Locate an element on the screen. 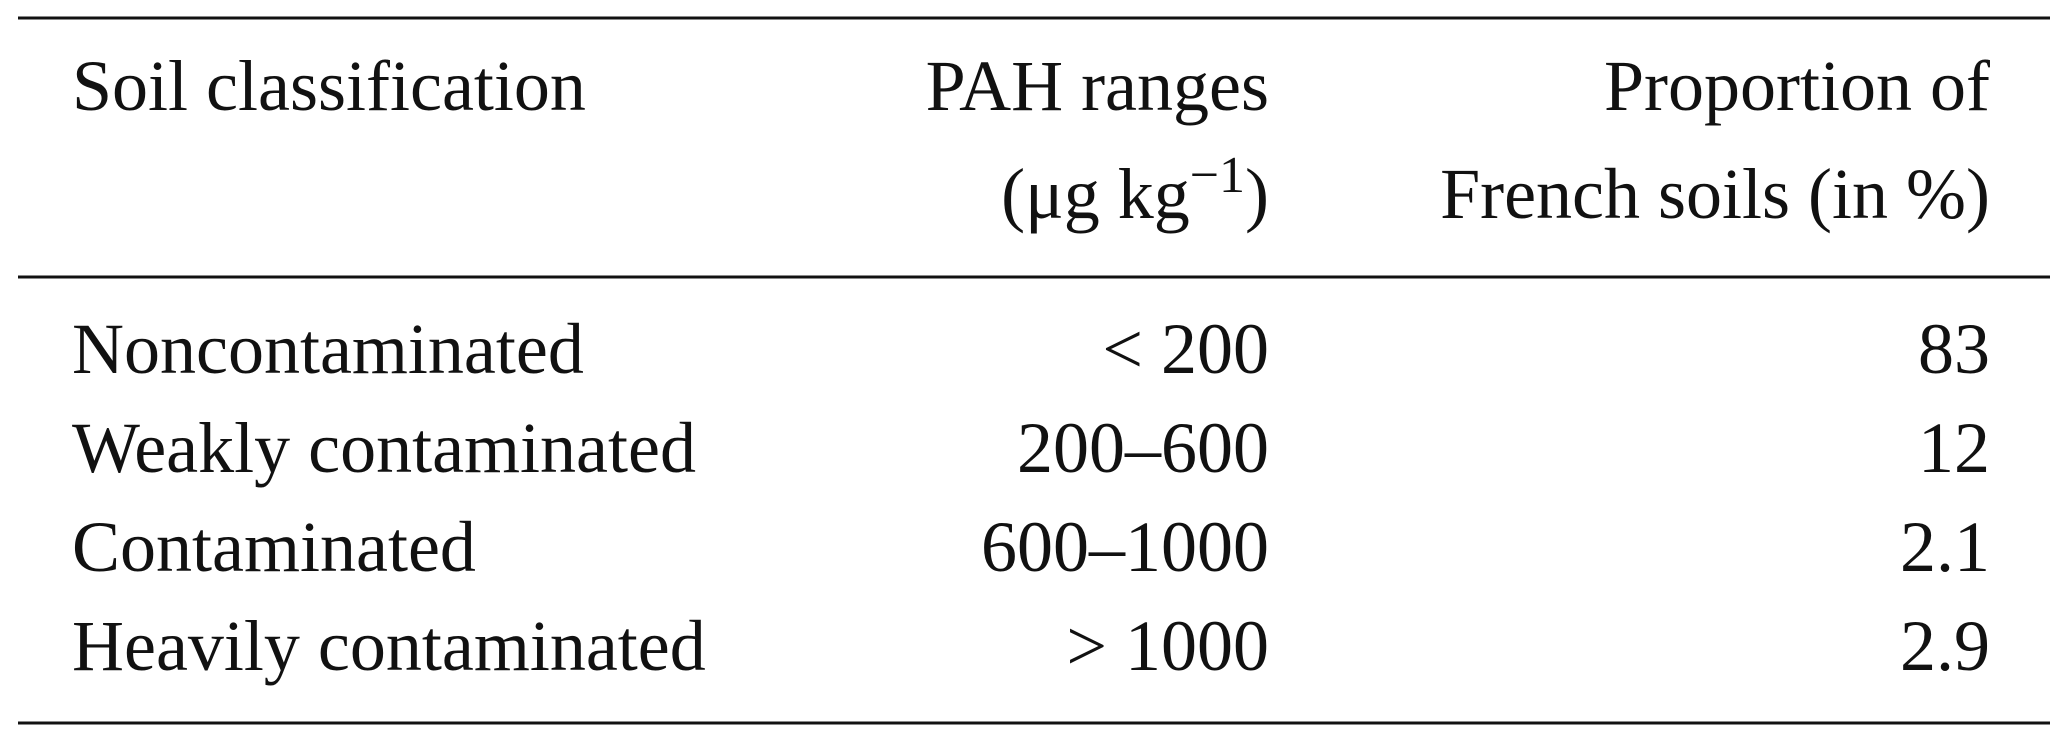 This screenshot has width=2067, height=745. table-cell: 12 is located at coordinates (1954, 448).